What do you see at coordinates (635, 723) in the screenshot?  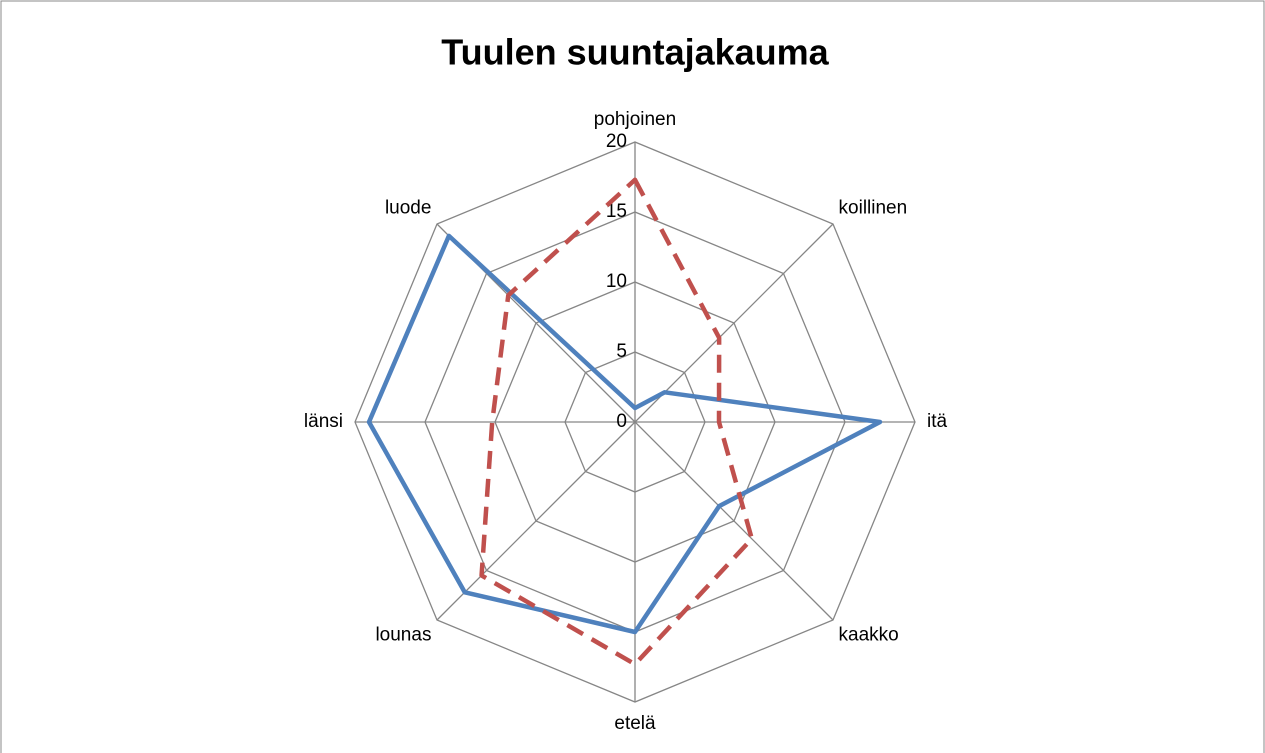 I see `category-label: etelä` at bounding box center [635, 723].